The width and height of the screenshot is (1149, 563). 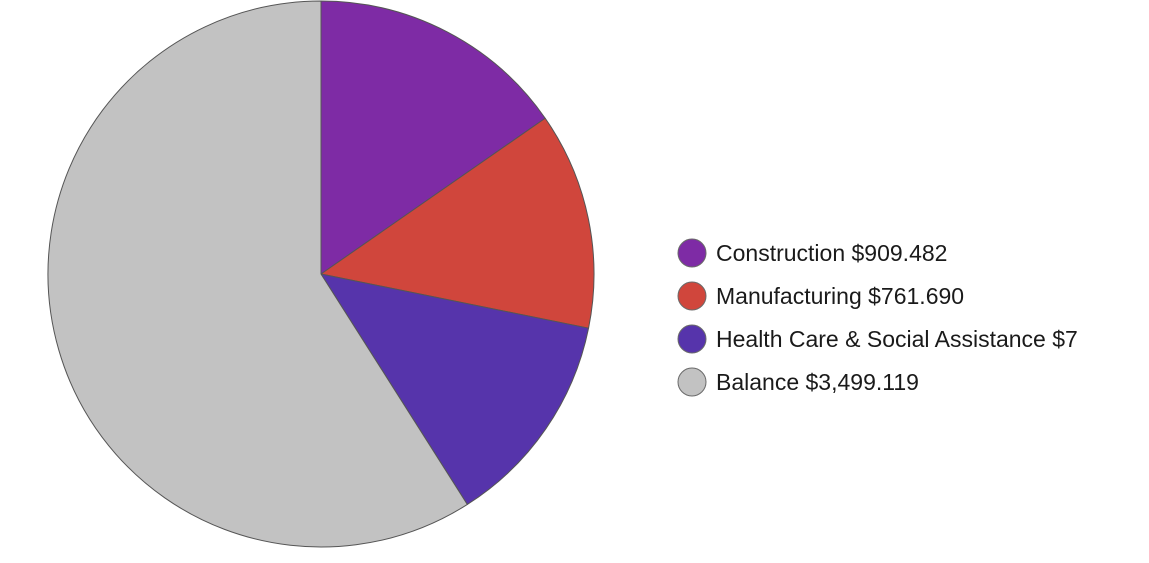 What do you see at coordinates (897, 339) in the screenshot?
I see `legend-label-health-care-and-social-assistance: Health Care & Social Assistance $7` at bounding box center [897, 339].